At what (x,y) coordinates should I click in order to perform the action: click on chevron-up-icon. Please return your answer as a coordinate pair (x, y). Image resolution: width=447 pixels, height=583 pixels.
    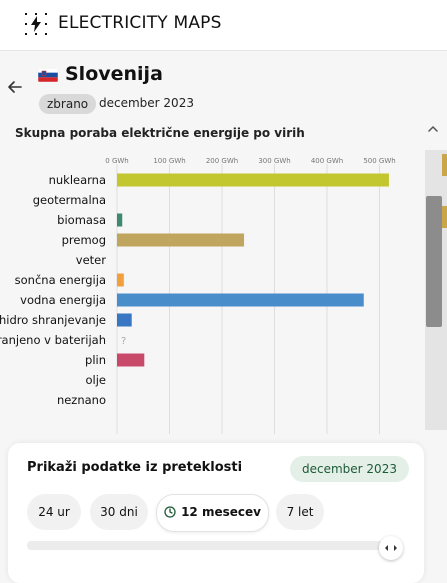
    Looking at the image, I should click on (433, 129).